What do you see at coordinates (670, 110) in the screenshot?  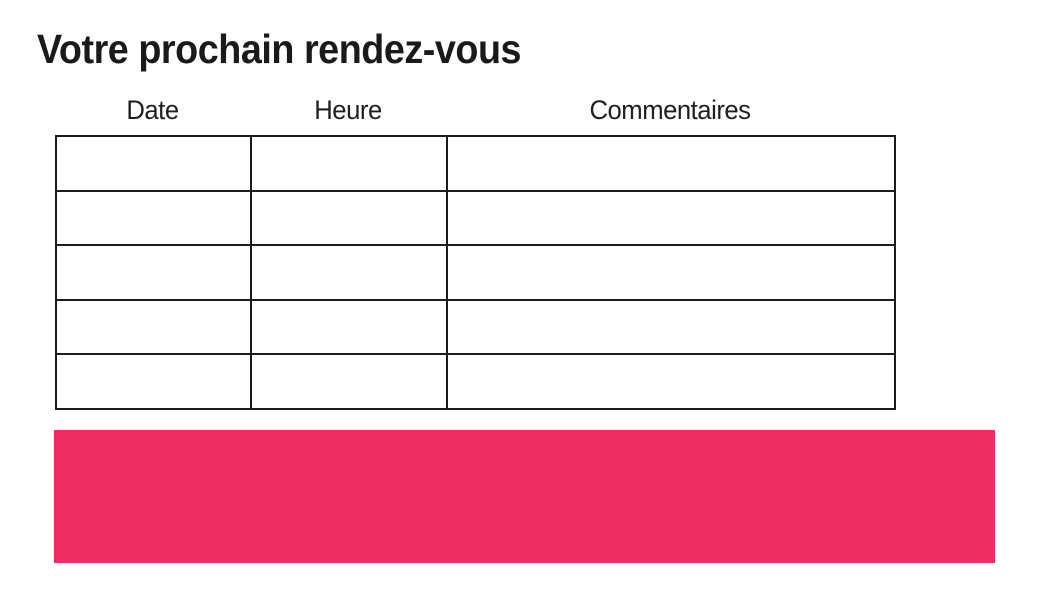 I see `column-header-commentaires: Commentaires` at bounding box center [670, 110].